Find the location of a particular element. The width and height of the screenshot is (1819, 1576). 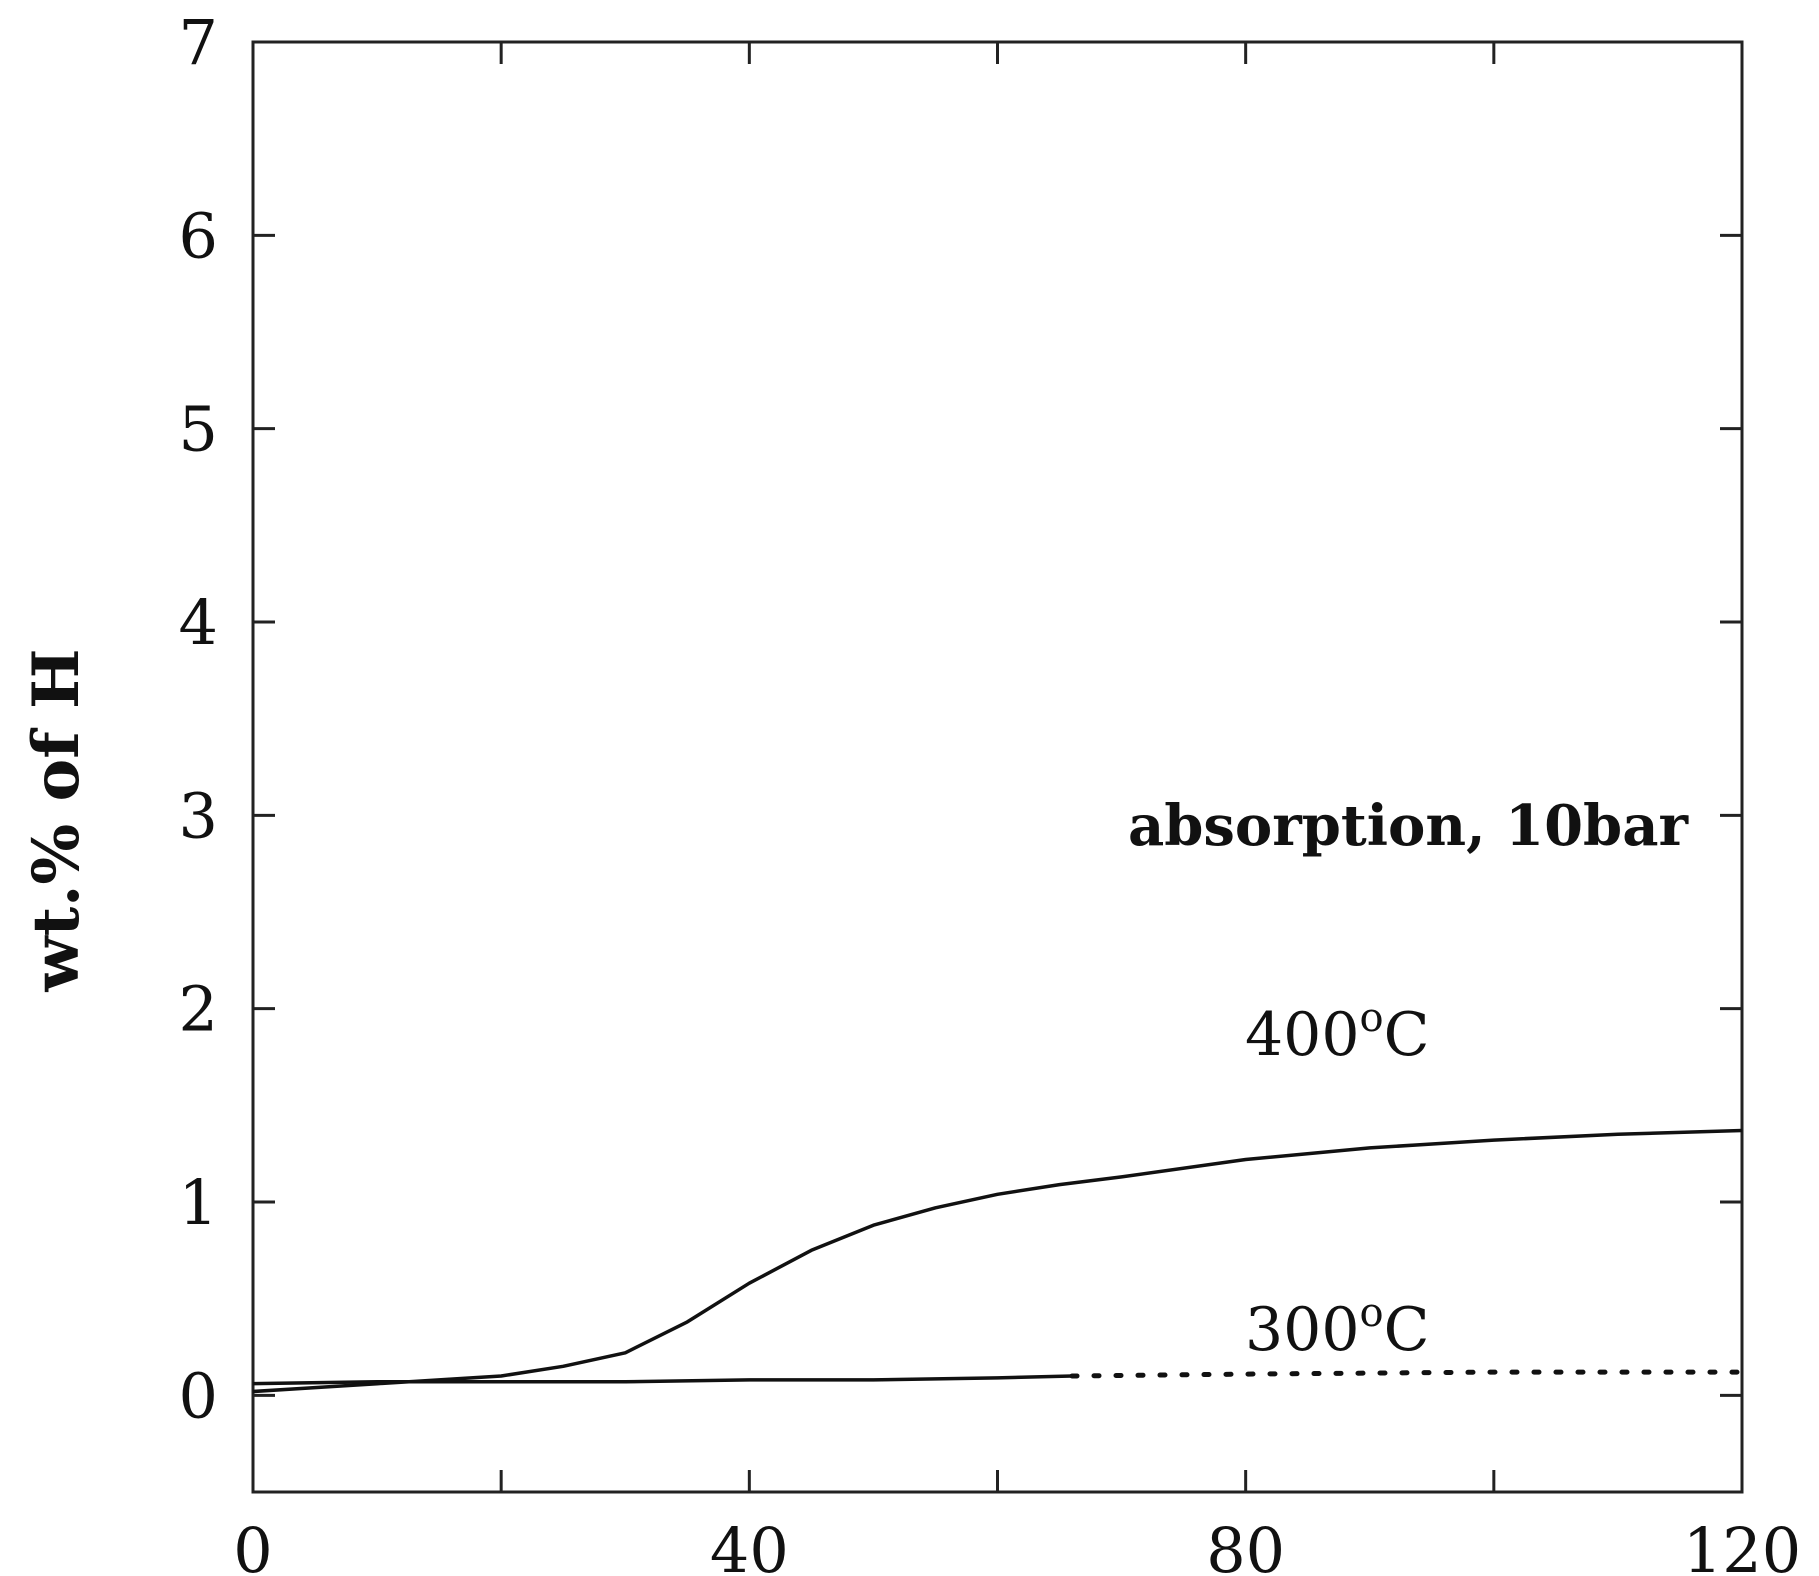

annotation-300c-degree: o is located at coordinates (1372, 1313).